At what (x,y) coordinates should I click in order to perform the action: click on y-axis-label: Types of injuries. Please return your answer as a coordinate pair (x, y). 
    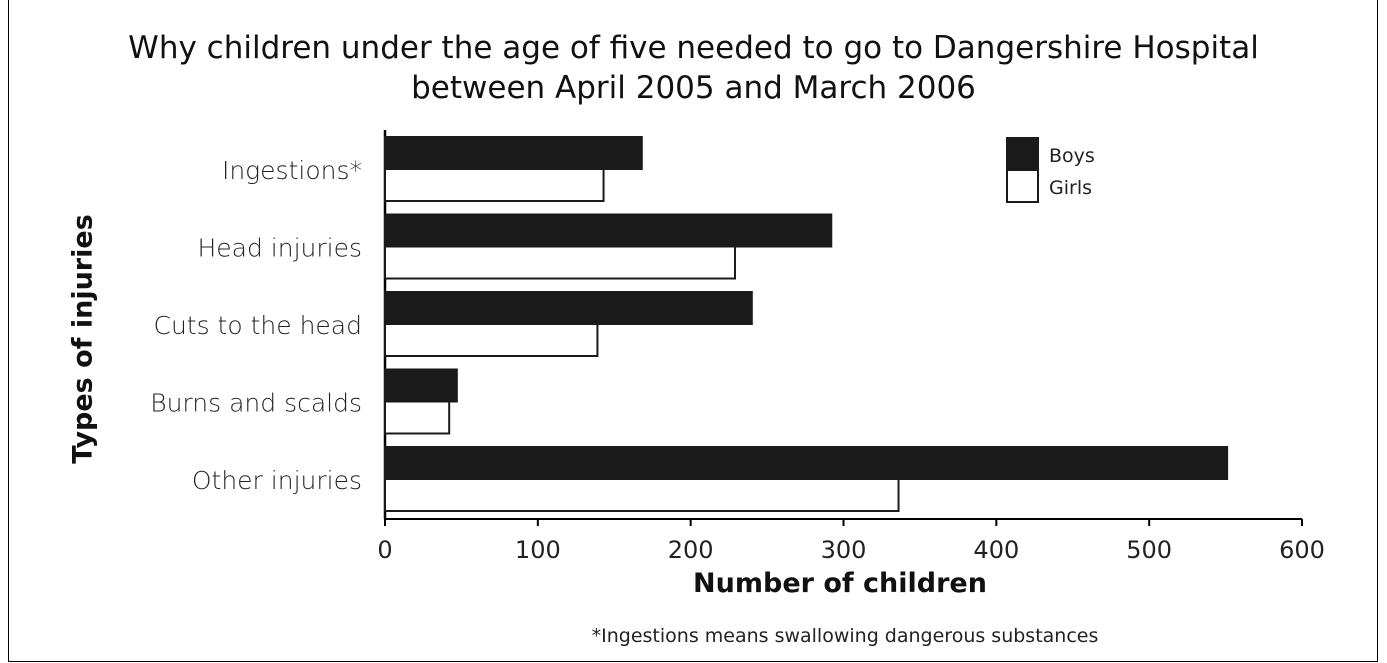
    Looking at the image, I should click on (83, 339).